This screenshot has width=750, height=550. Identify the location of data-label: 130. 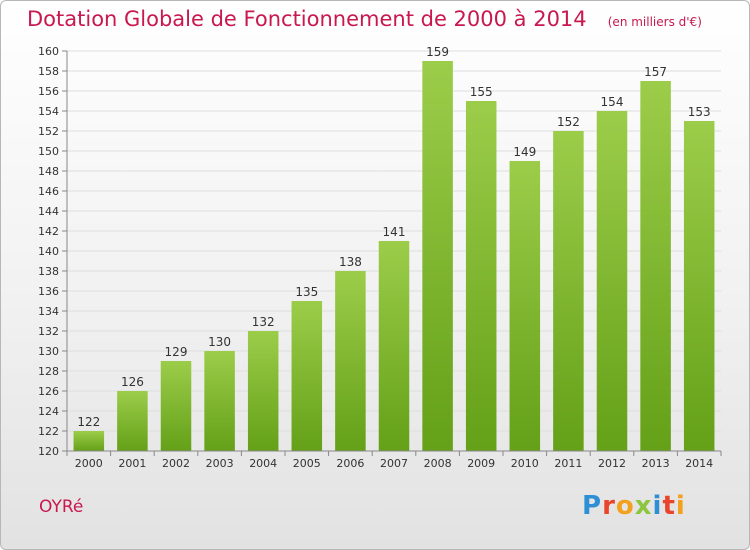
(219, 342).